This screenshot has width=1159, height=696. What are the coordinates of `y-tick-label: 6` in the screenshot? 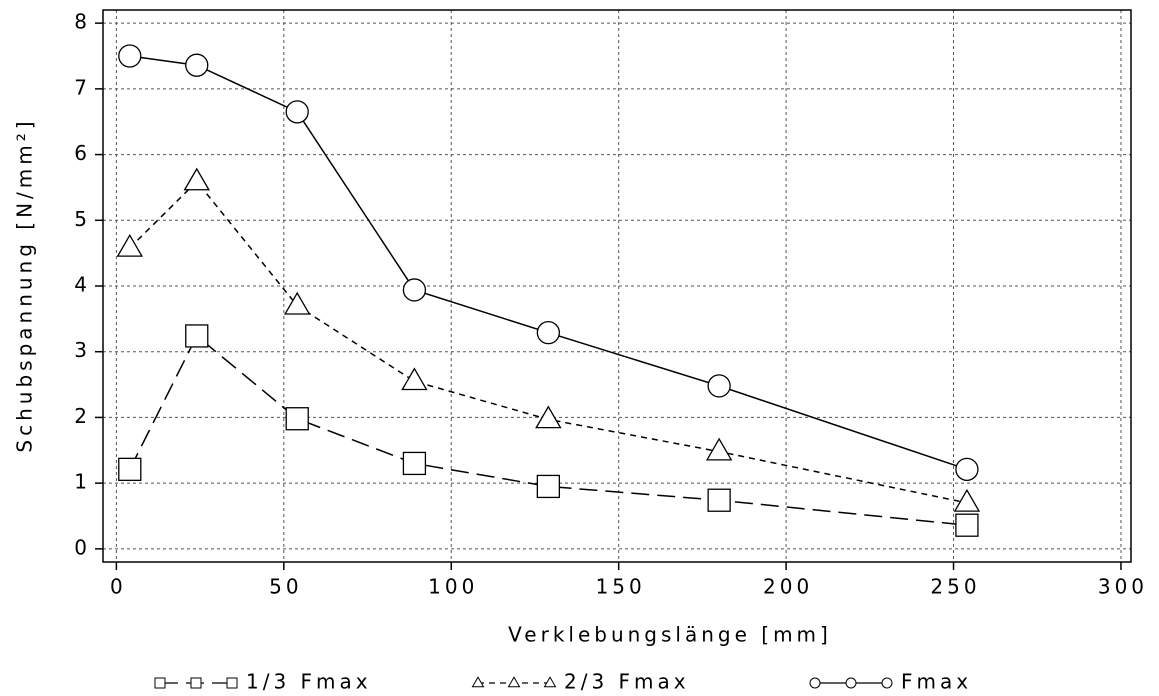 It's located at (82, 153).